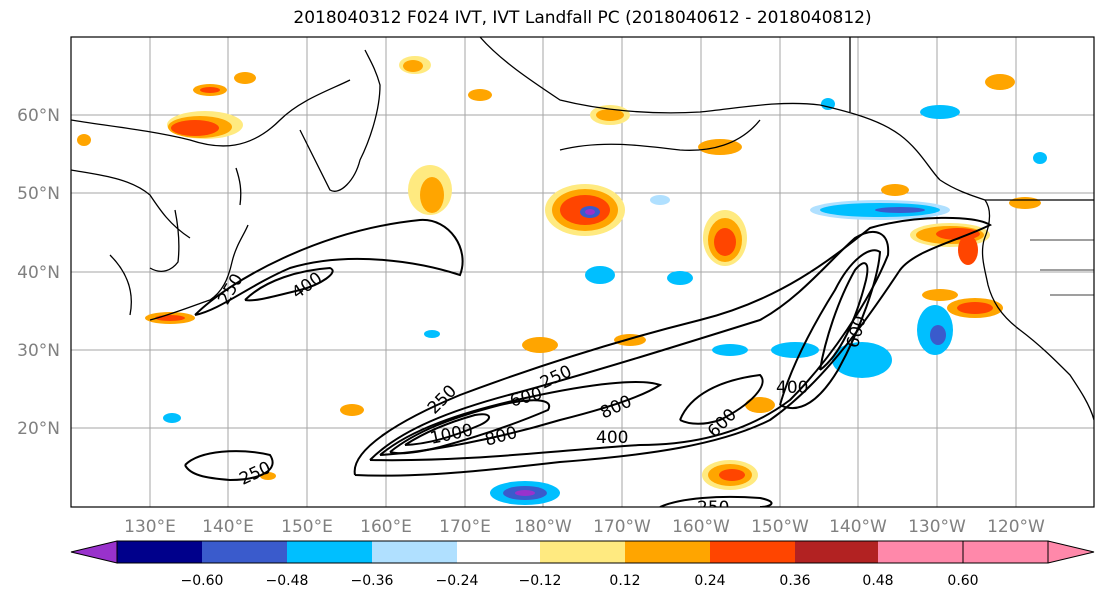 The width and height of the screenshot is (1105, 601). Describe the element at coordinates (780, 527) in the screenshot. I see `lon-tick-label: 150°W` at that location.